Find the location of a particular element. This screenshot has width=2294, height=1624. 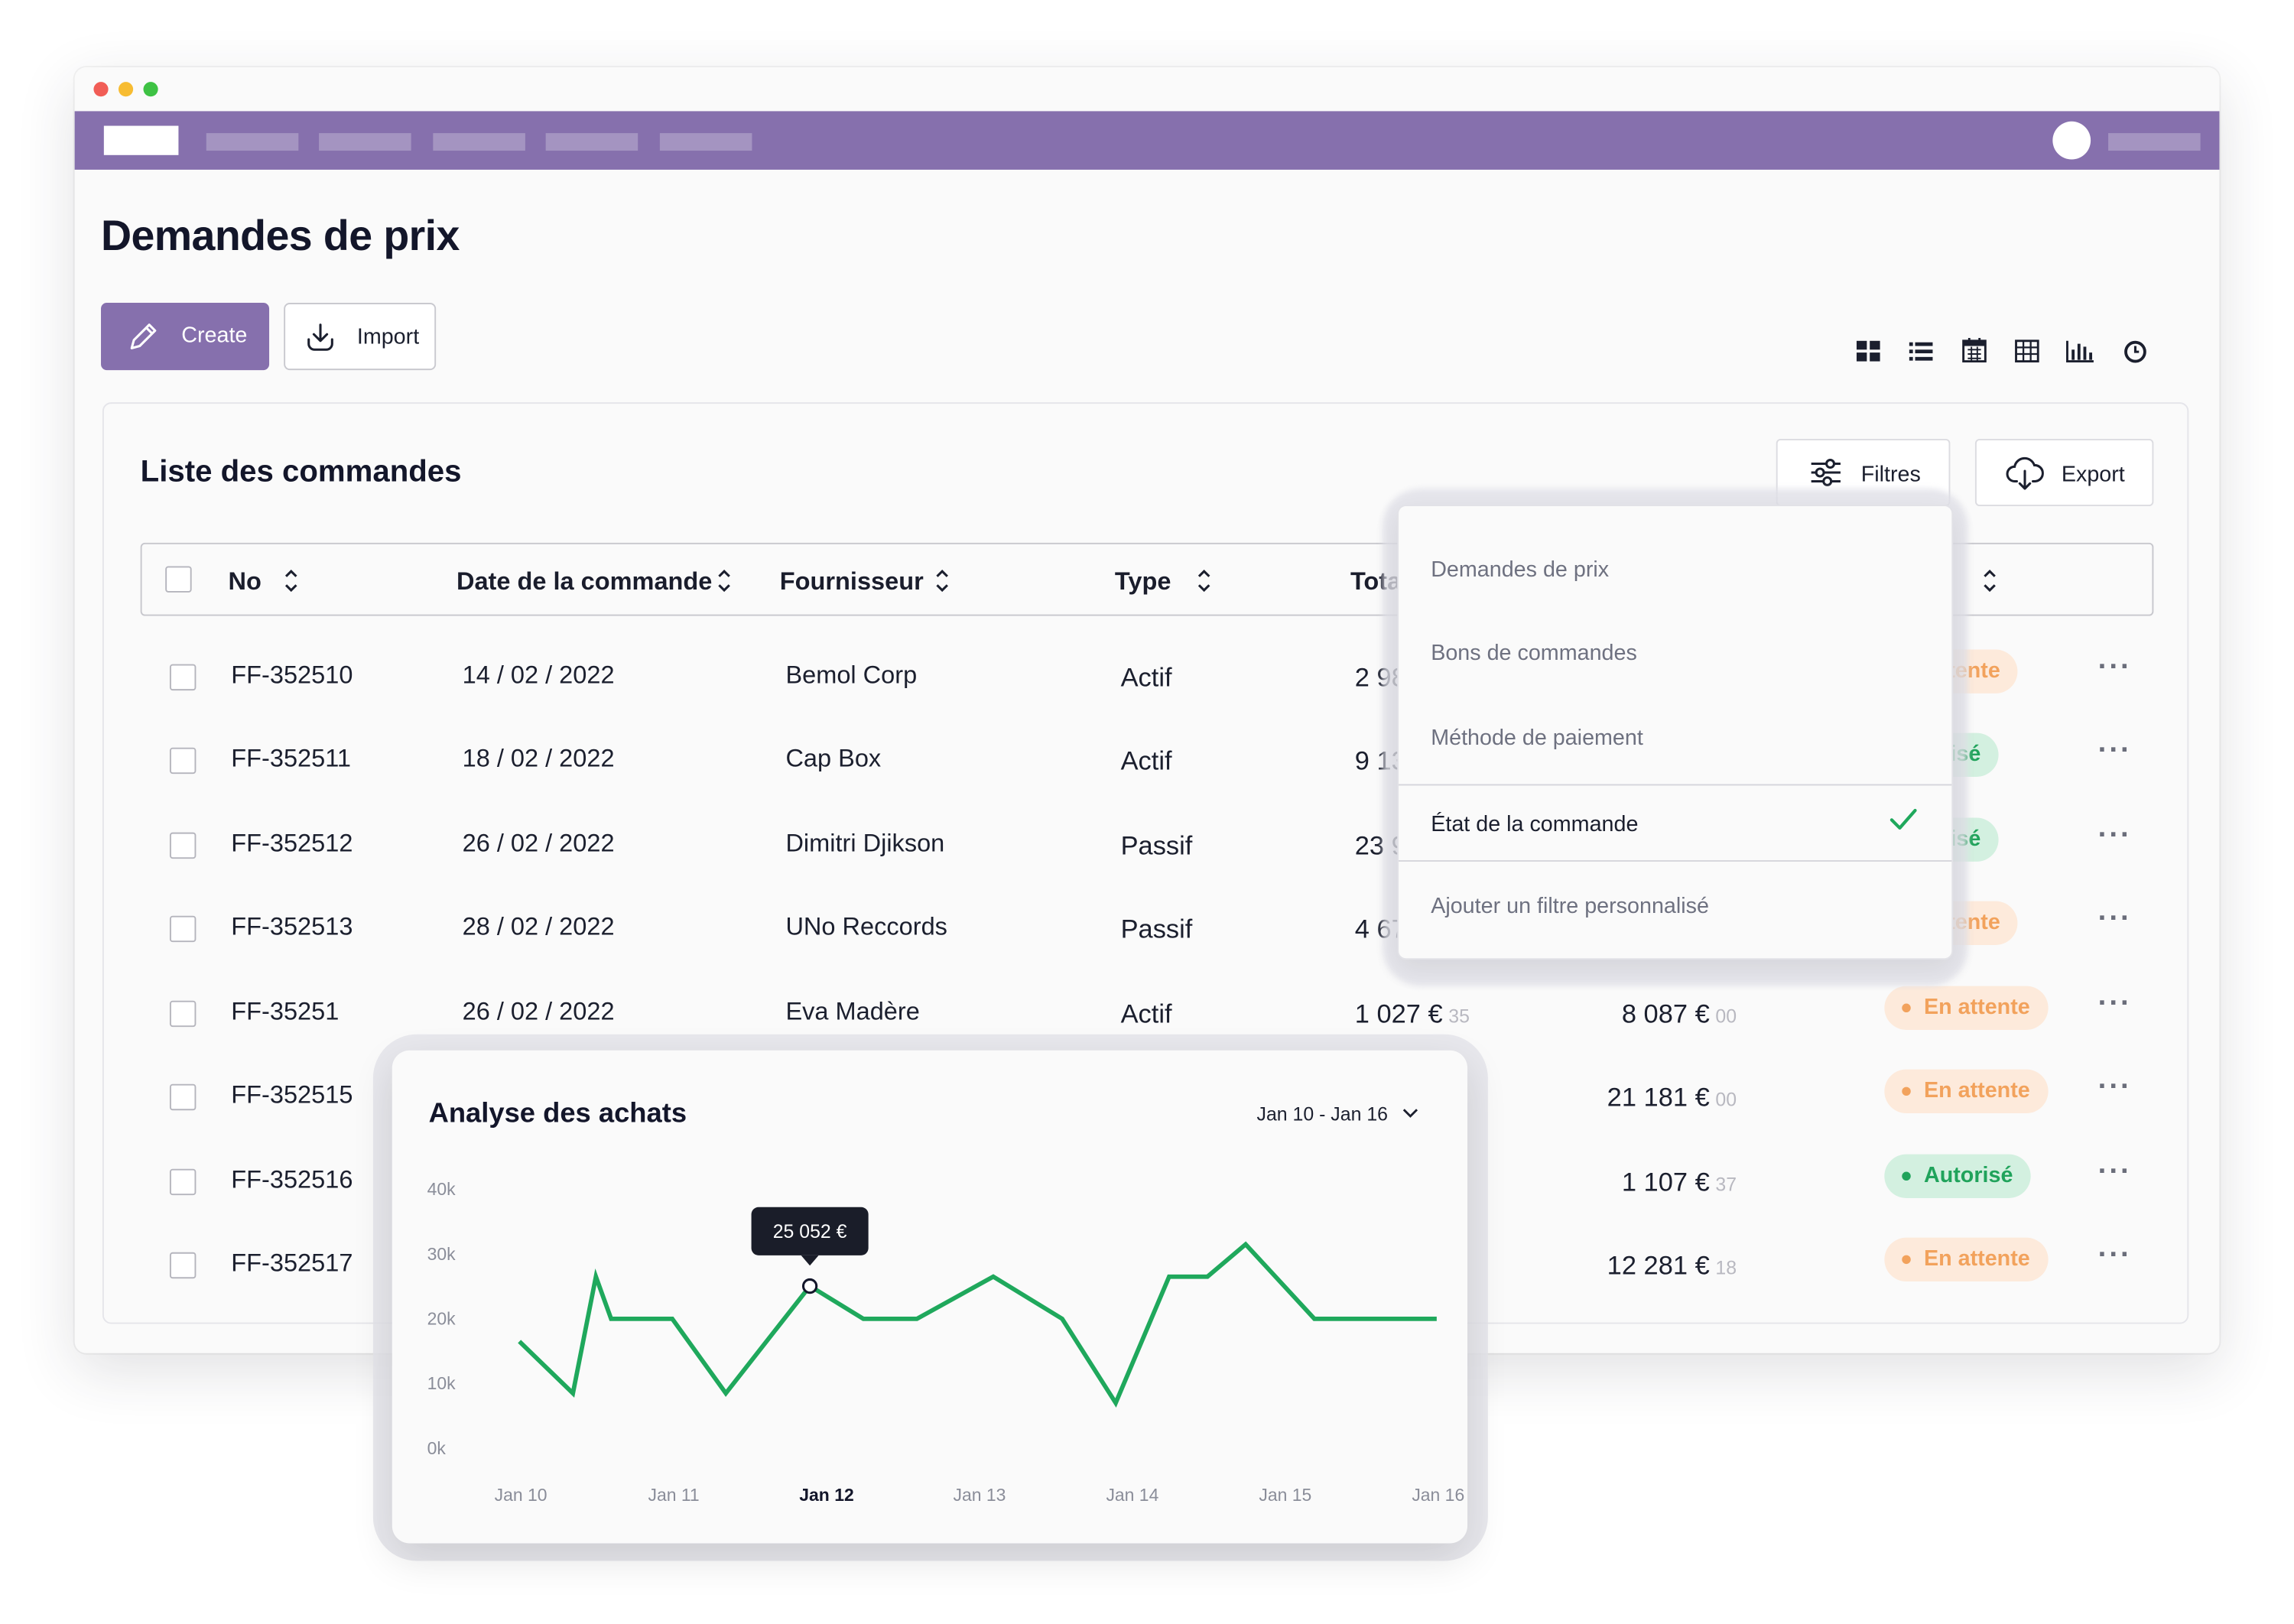

supplier-name: Eva Madère is located at coordinates (852, 1011).